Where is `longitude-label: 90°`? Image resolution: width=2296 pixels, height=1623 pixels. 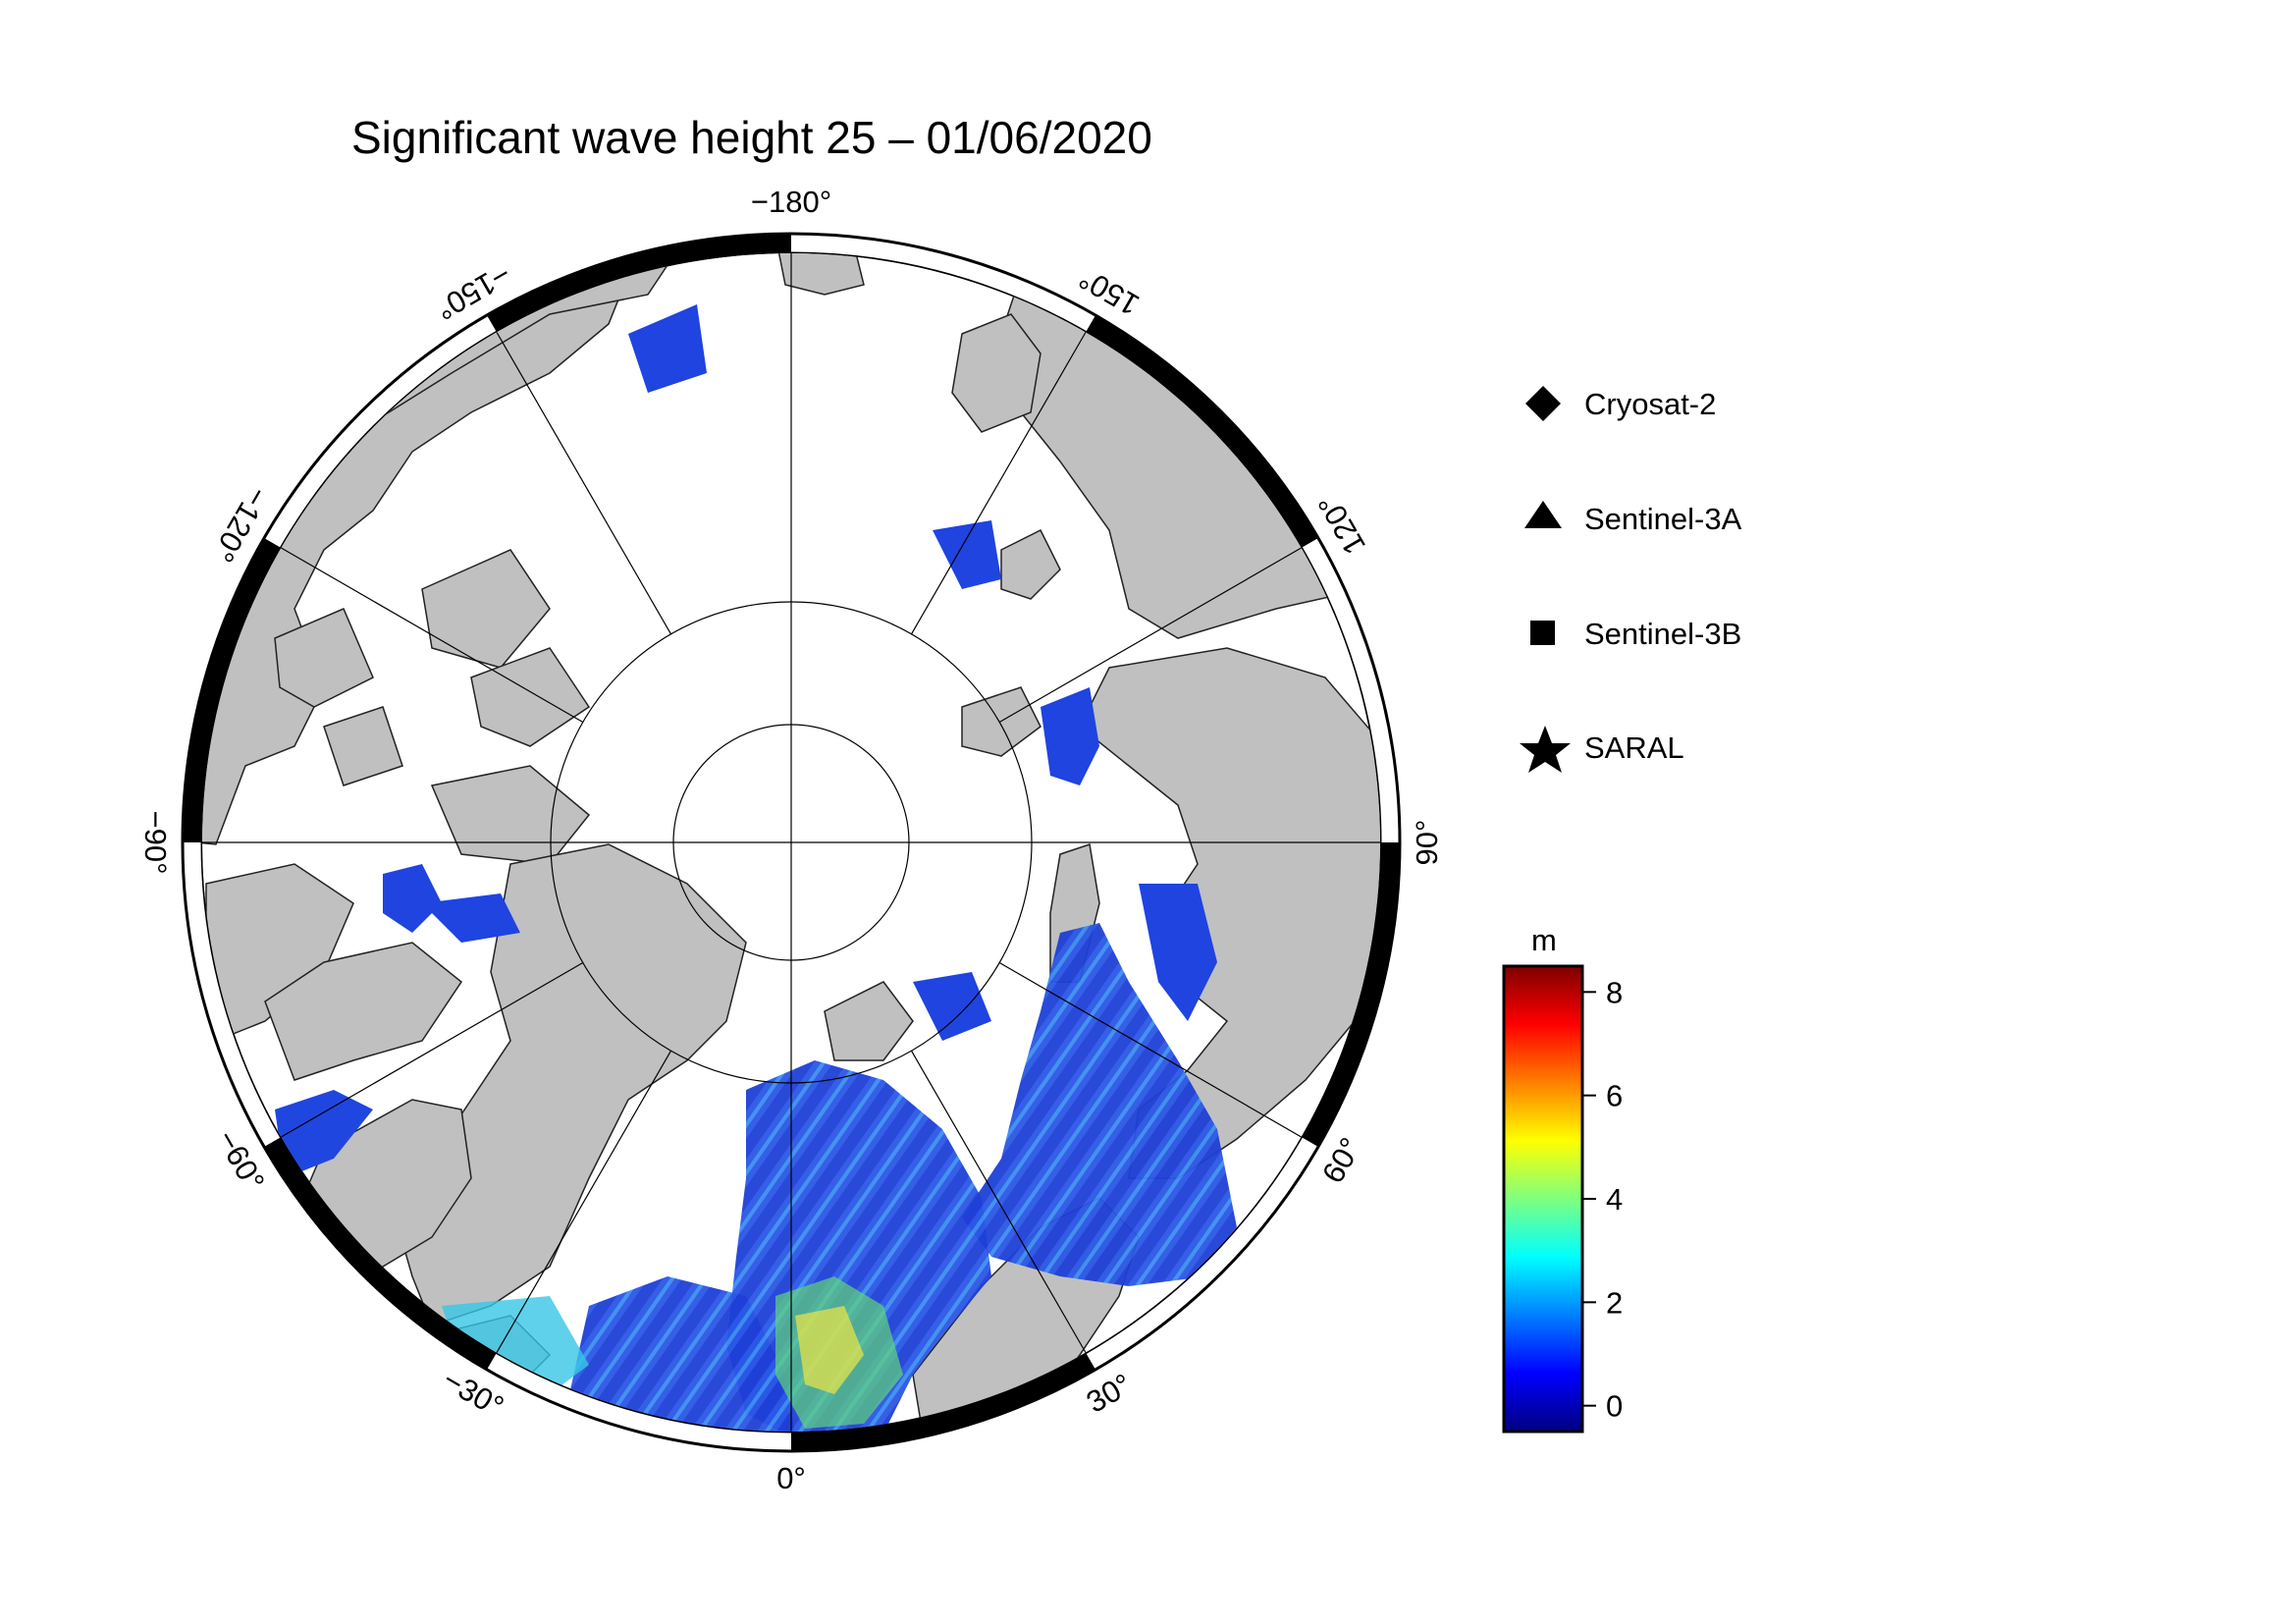 longitude-label: 90° is located at coordinates (1427, 843).